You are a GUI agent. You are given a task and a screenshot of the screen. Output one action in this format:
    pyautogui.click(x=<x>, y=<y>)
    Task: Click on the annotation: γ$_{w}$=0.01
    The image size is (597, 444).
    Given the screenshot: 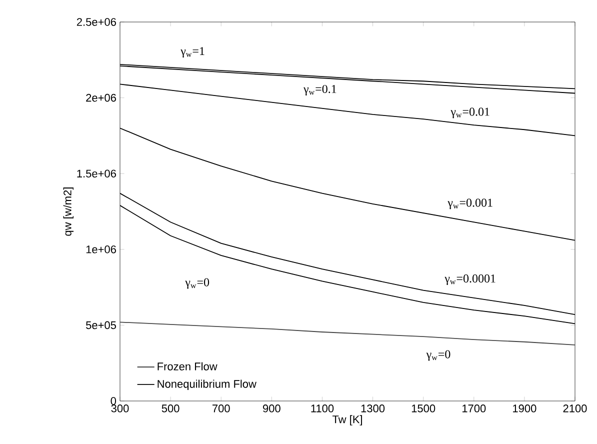 What is the action you would take?
    pyautogui.click(x=470, y=113)
    